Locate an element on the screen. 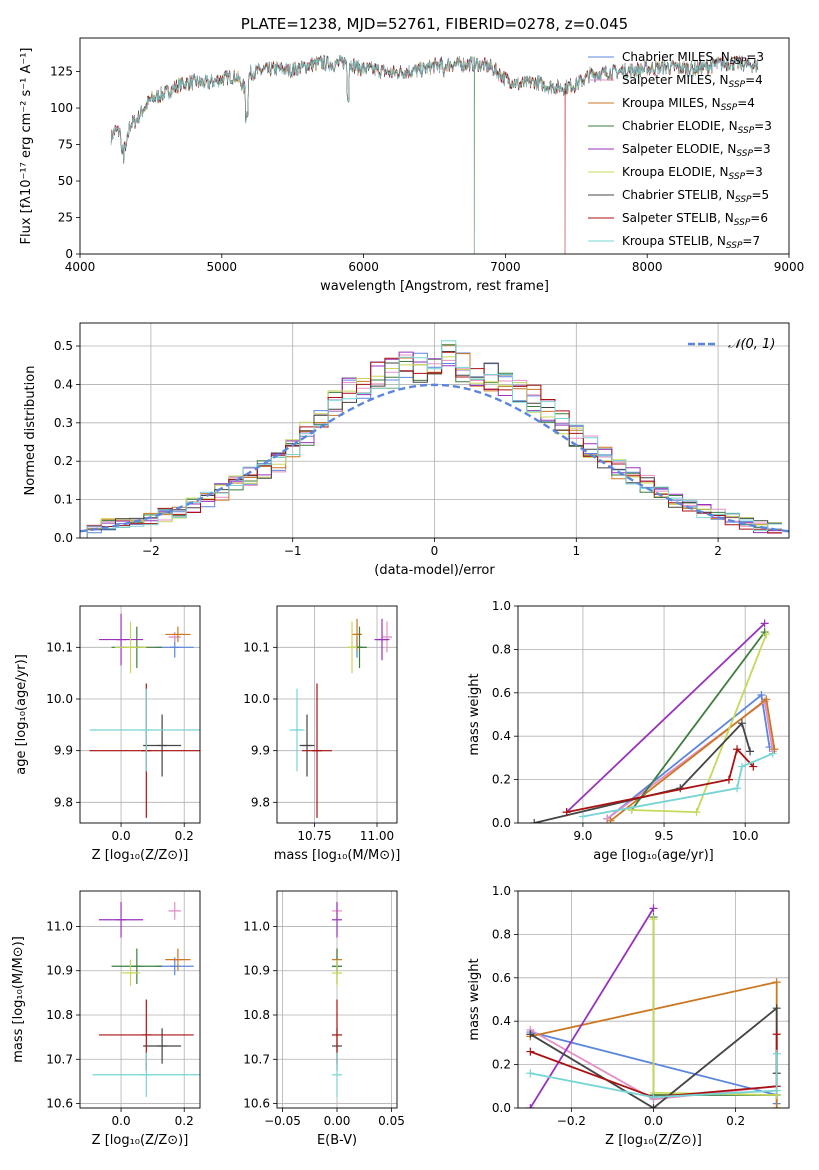 The width and height of the screenshot is (819, 1170). legend-name: Chabrier STELIB, N is located at coordinates (678, 195).